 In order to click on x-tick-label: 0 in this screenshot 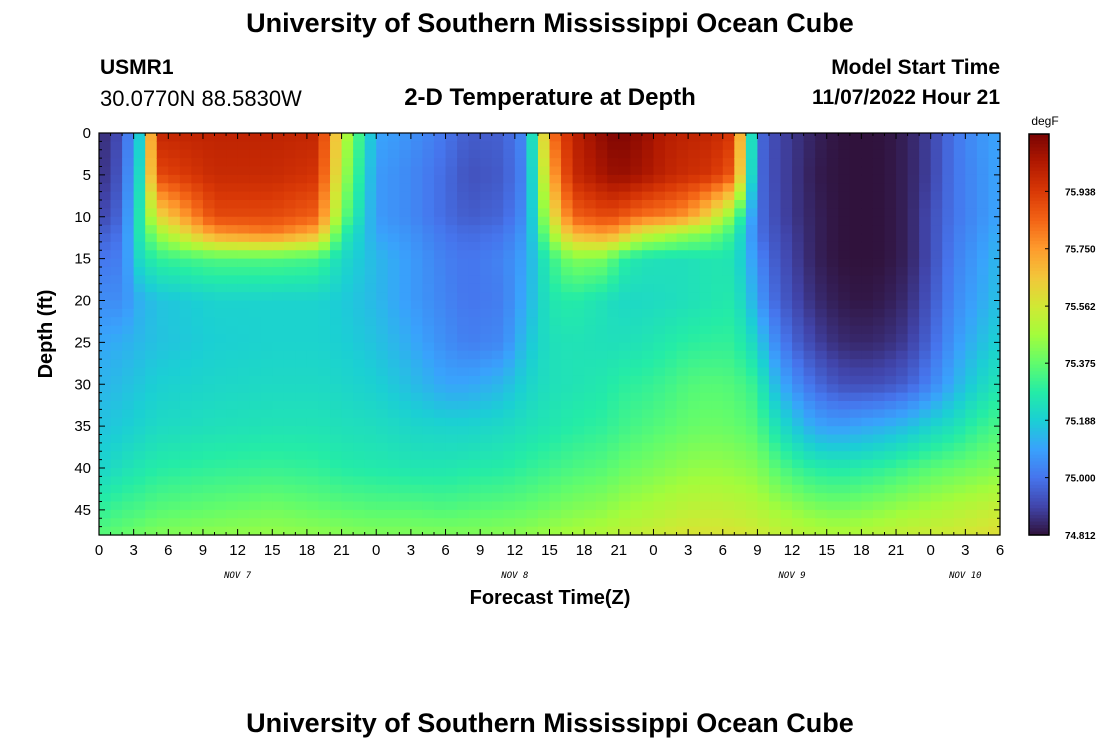, I will do `click(653, 550)`.